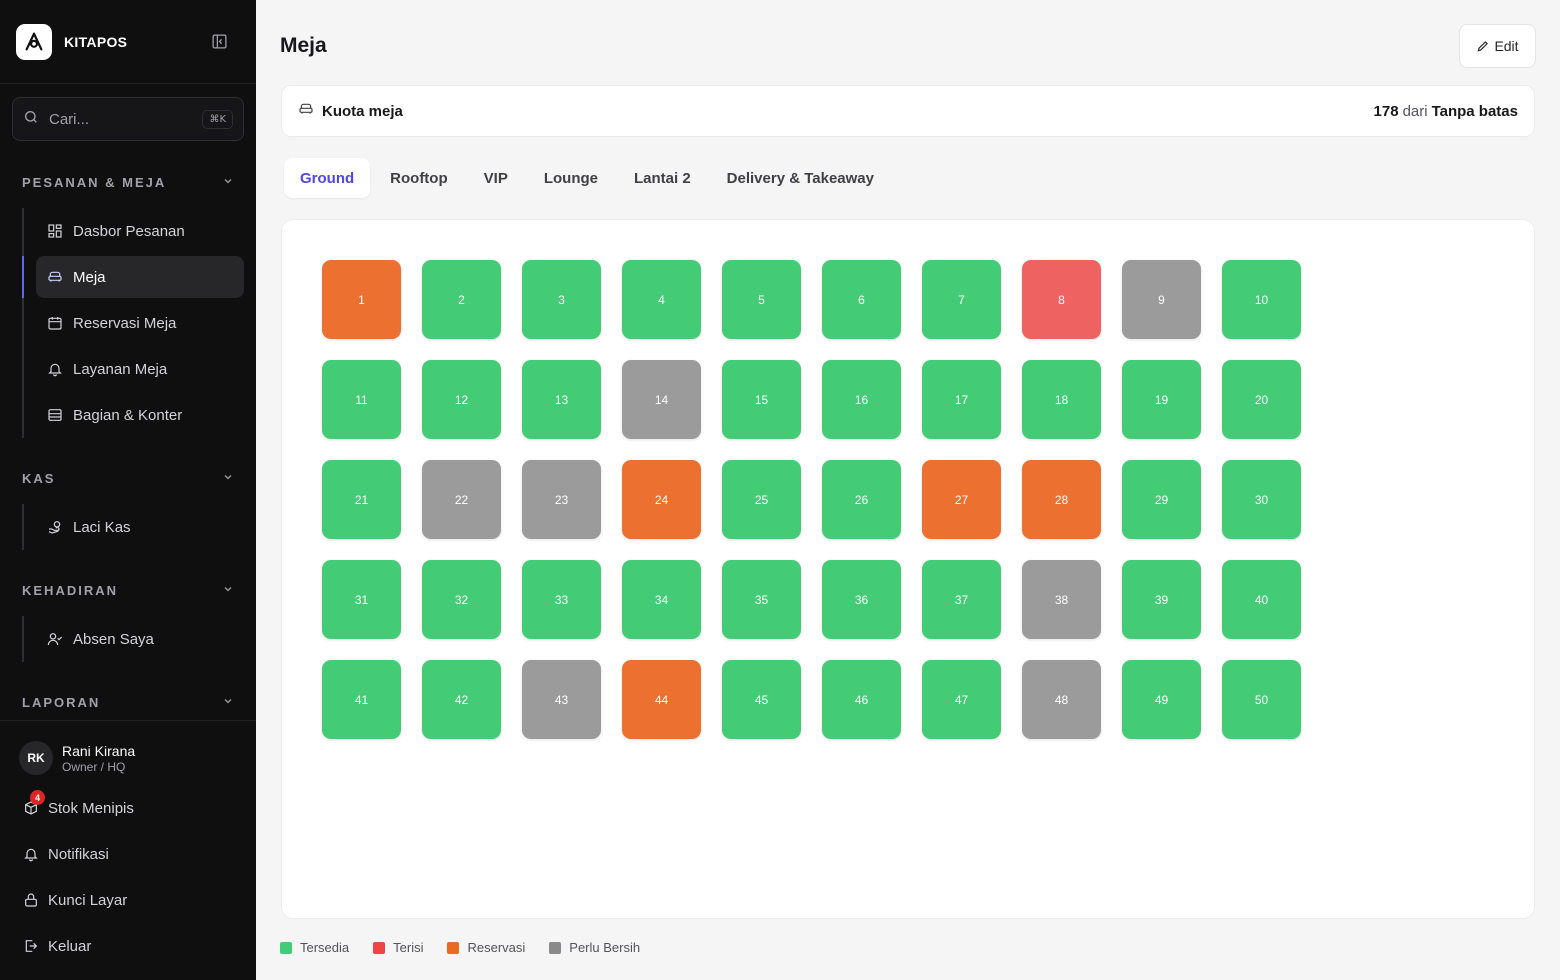 The height and width of the screenshot is (980, 1560). I want to click on user-check-icon, so click(55, 639).